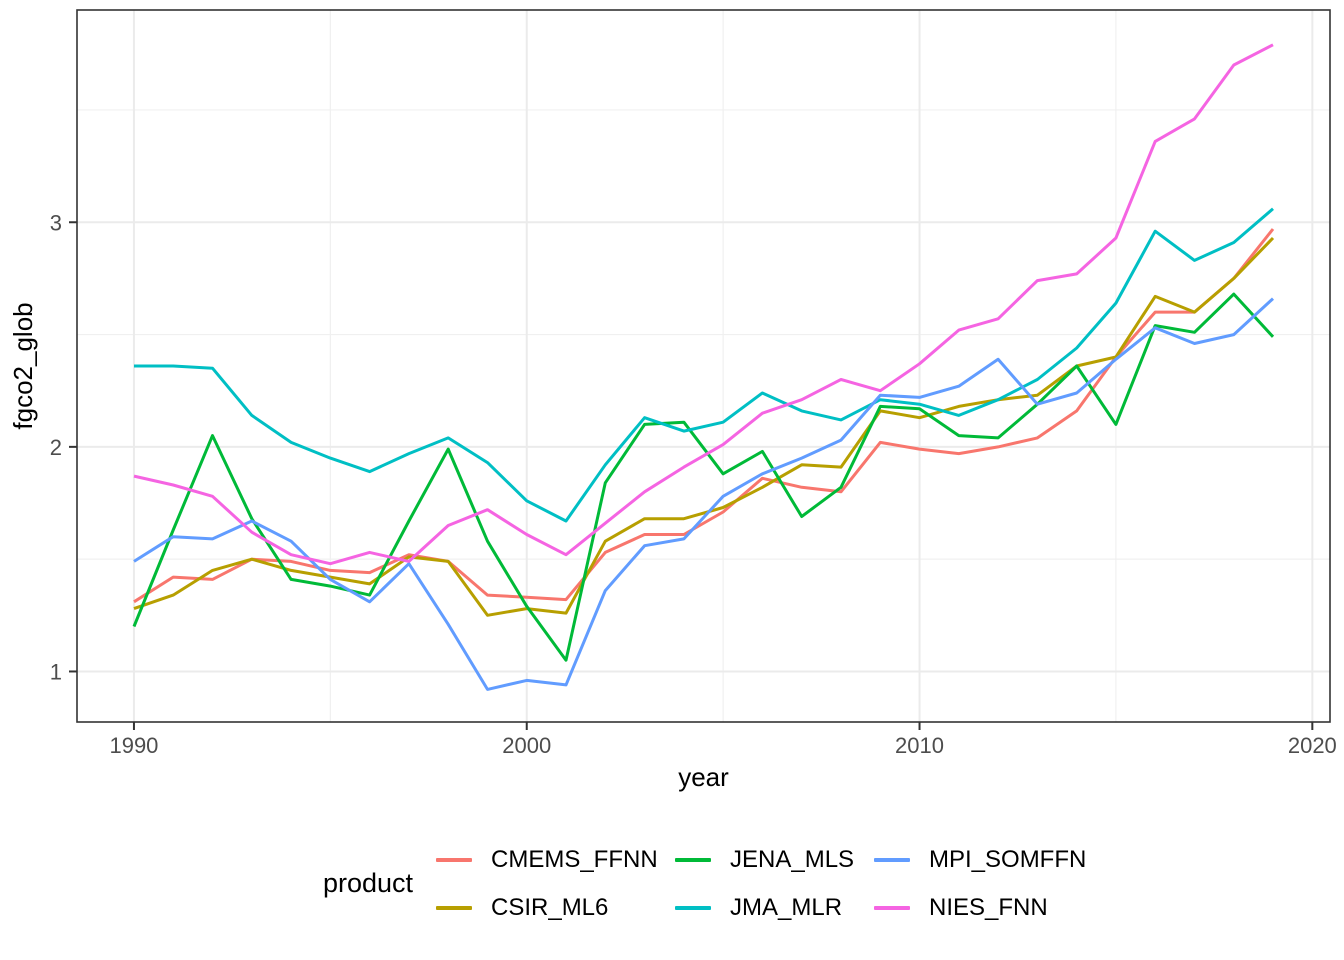 The image size is (1344, 960). I want to click on legend-column-1: CMEMS_FFNN CSIR_ML6, so click(547, 894).